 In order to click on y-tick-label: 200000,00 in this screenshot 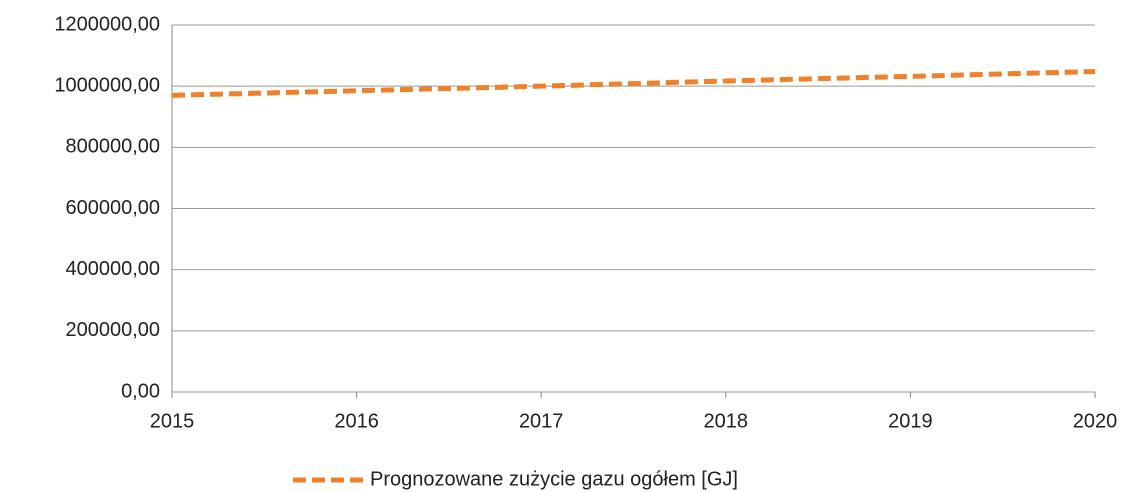, I will do `click(112, 330)`.